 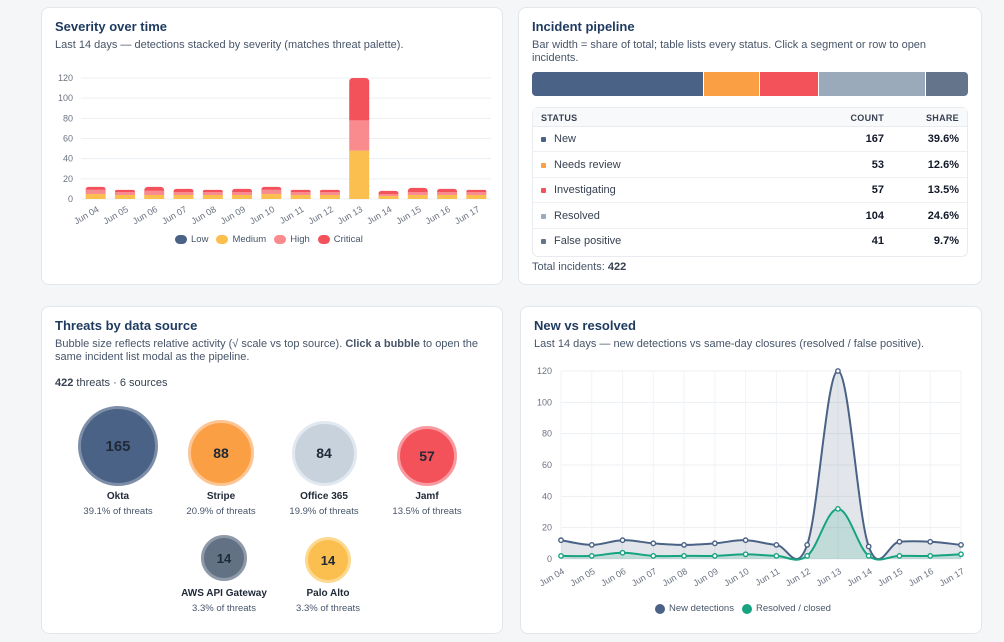 What do you see at coordinates (191, 239) in the screenshot?
I see `legend-item-low: Low` at bounding box center [191, 239].